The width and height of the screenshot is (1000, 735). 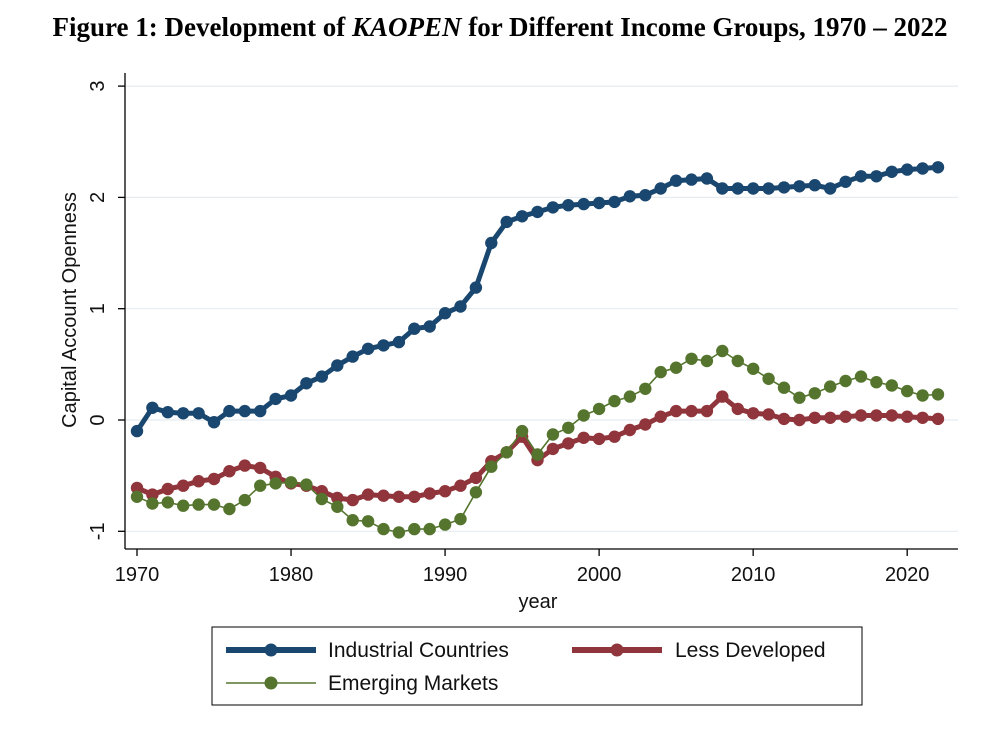 I want to click on legend-label-less-developed: Less Developed, so click(x=750, y=650).